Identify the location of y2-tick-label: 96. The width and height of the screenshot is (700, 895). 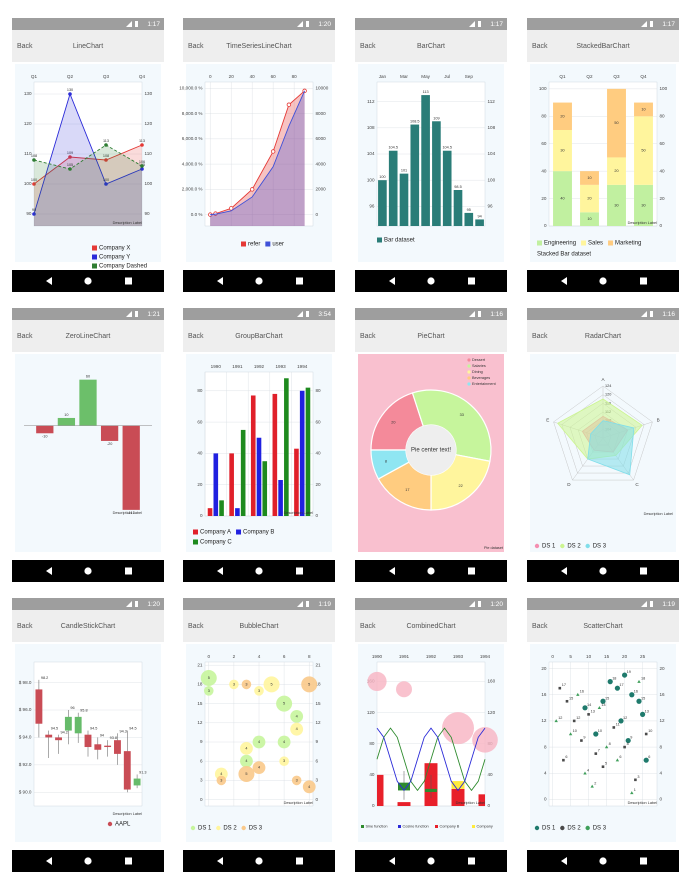
(491, 206).